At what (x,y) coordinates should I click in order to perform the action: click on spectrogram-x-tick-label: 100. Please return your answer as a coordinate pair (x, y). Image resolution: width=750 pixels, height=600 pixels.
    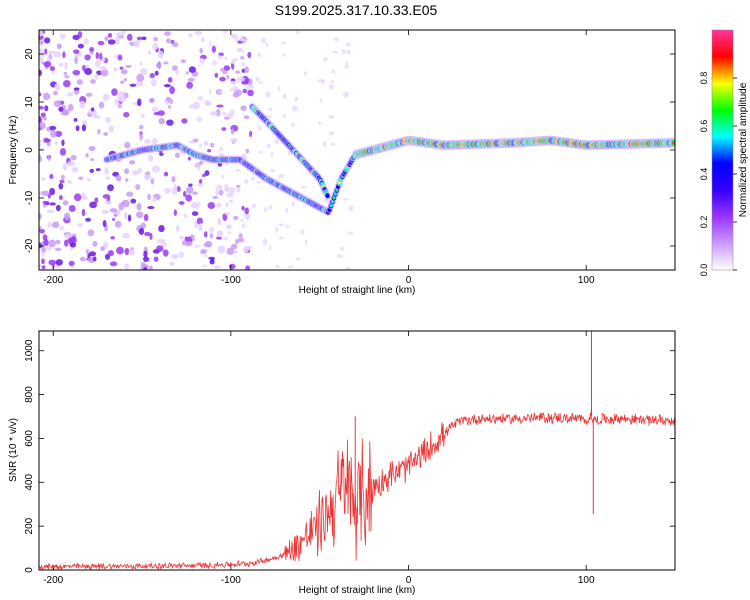
    Looking at the image, I should click on (586, 280).